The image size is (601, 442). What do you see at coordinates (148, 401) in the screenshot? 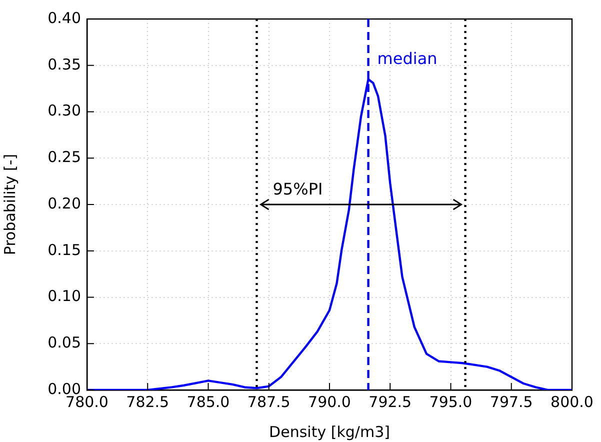
I see `x-tick-label: 782.5` at bounding box center [148, 401].